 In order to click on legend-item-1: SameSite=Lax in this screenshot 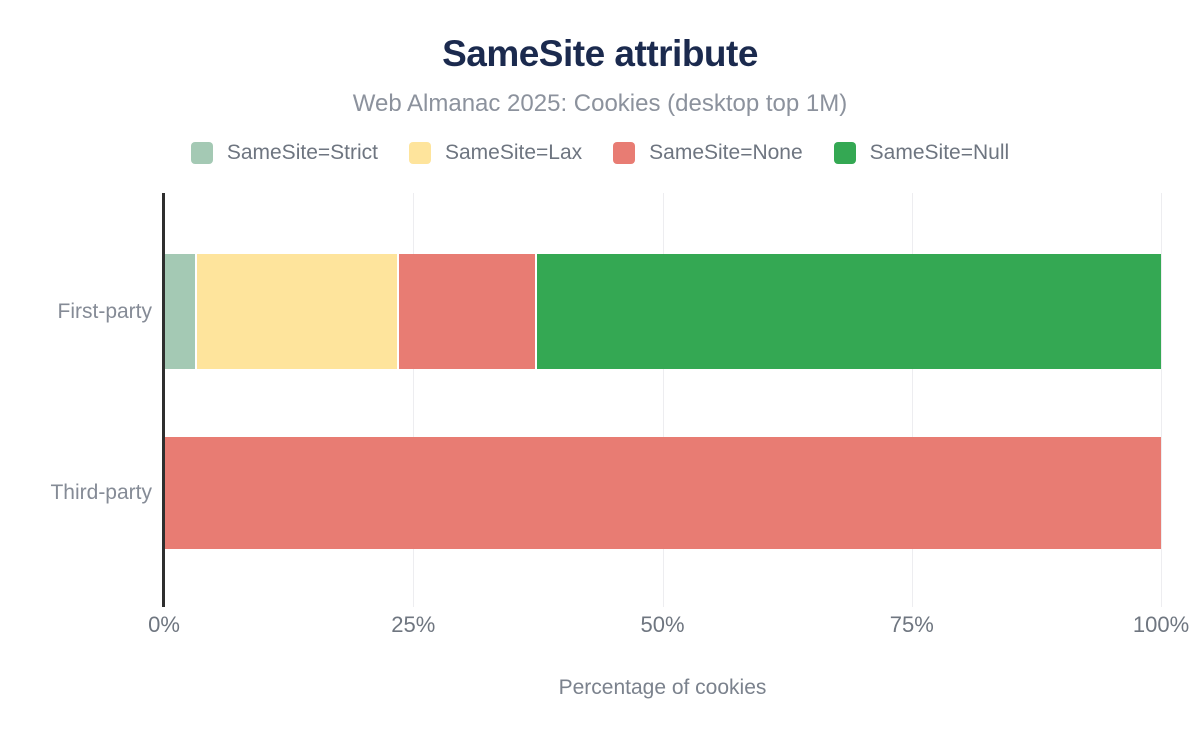, I will do `click(495, 153)`.